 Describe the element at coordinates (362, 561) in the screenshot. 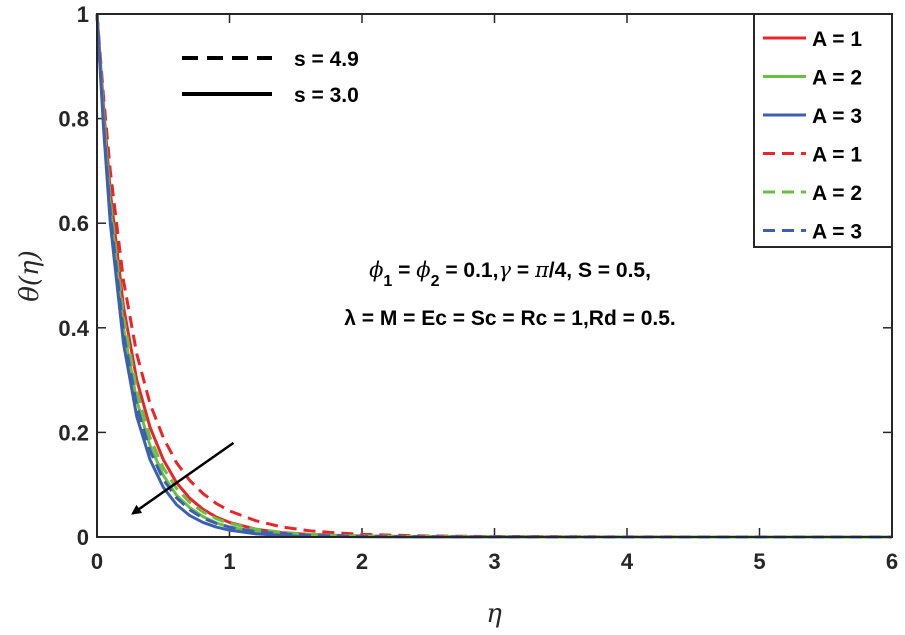

I see `x-tick-label: 2` at that location.